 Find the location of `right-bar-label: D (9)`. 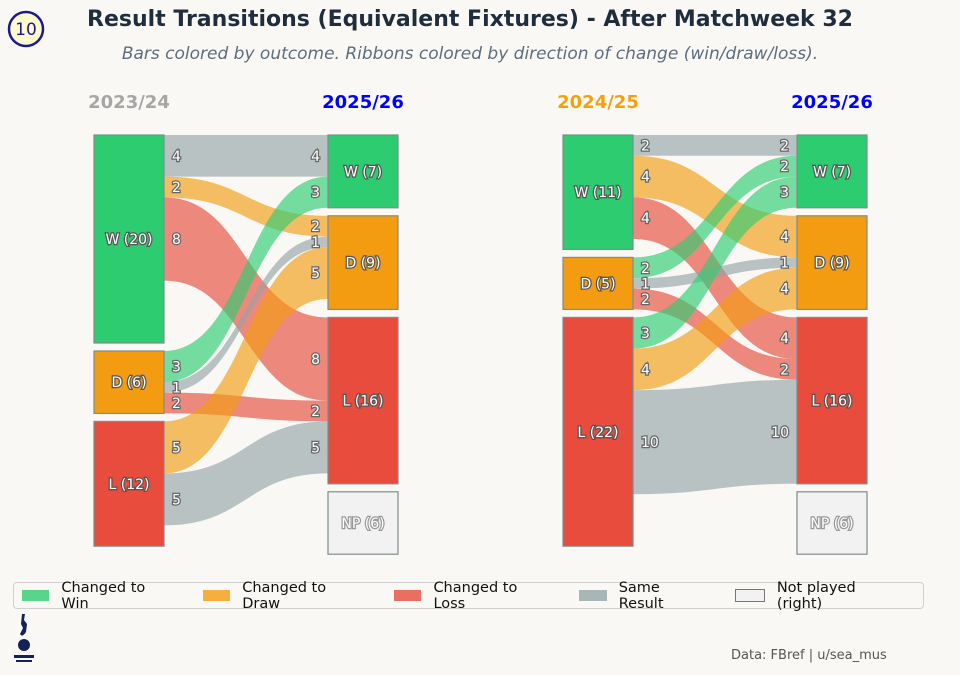

right-bar-label: D (9) is located at coordinates (362, 264).